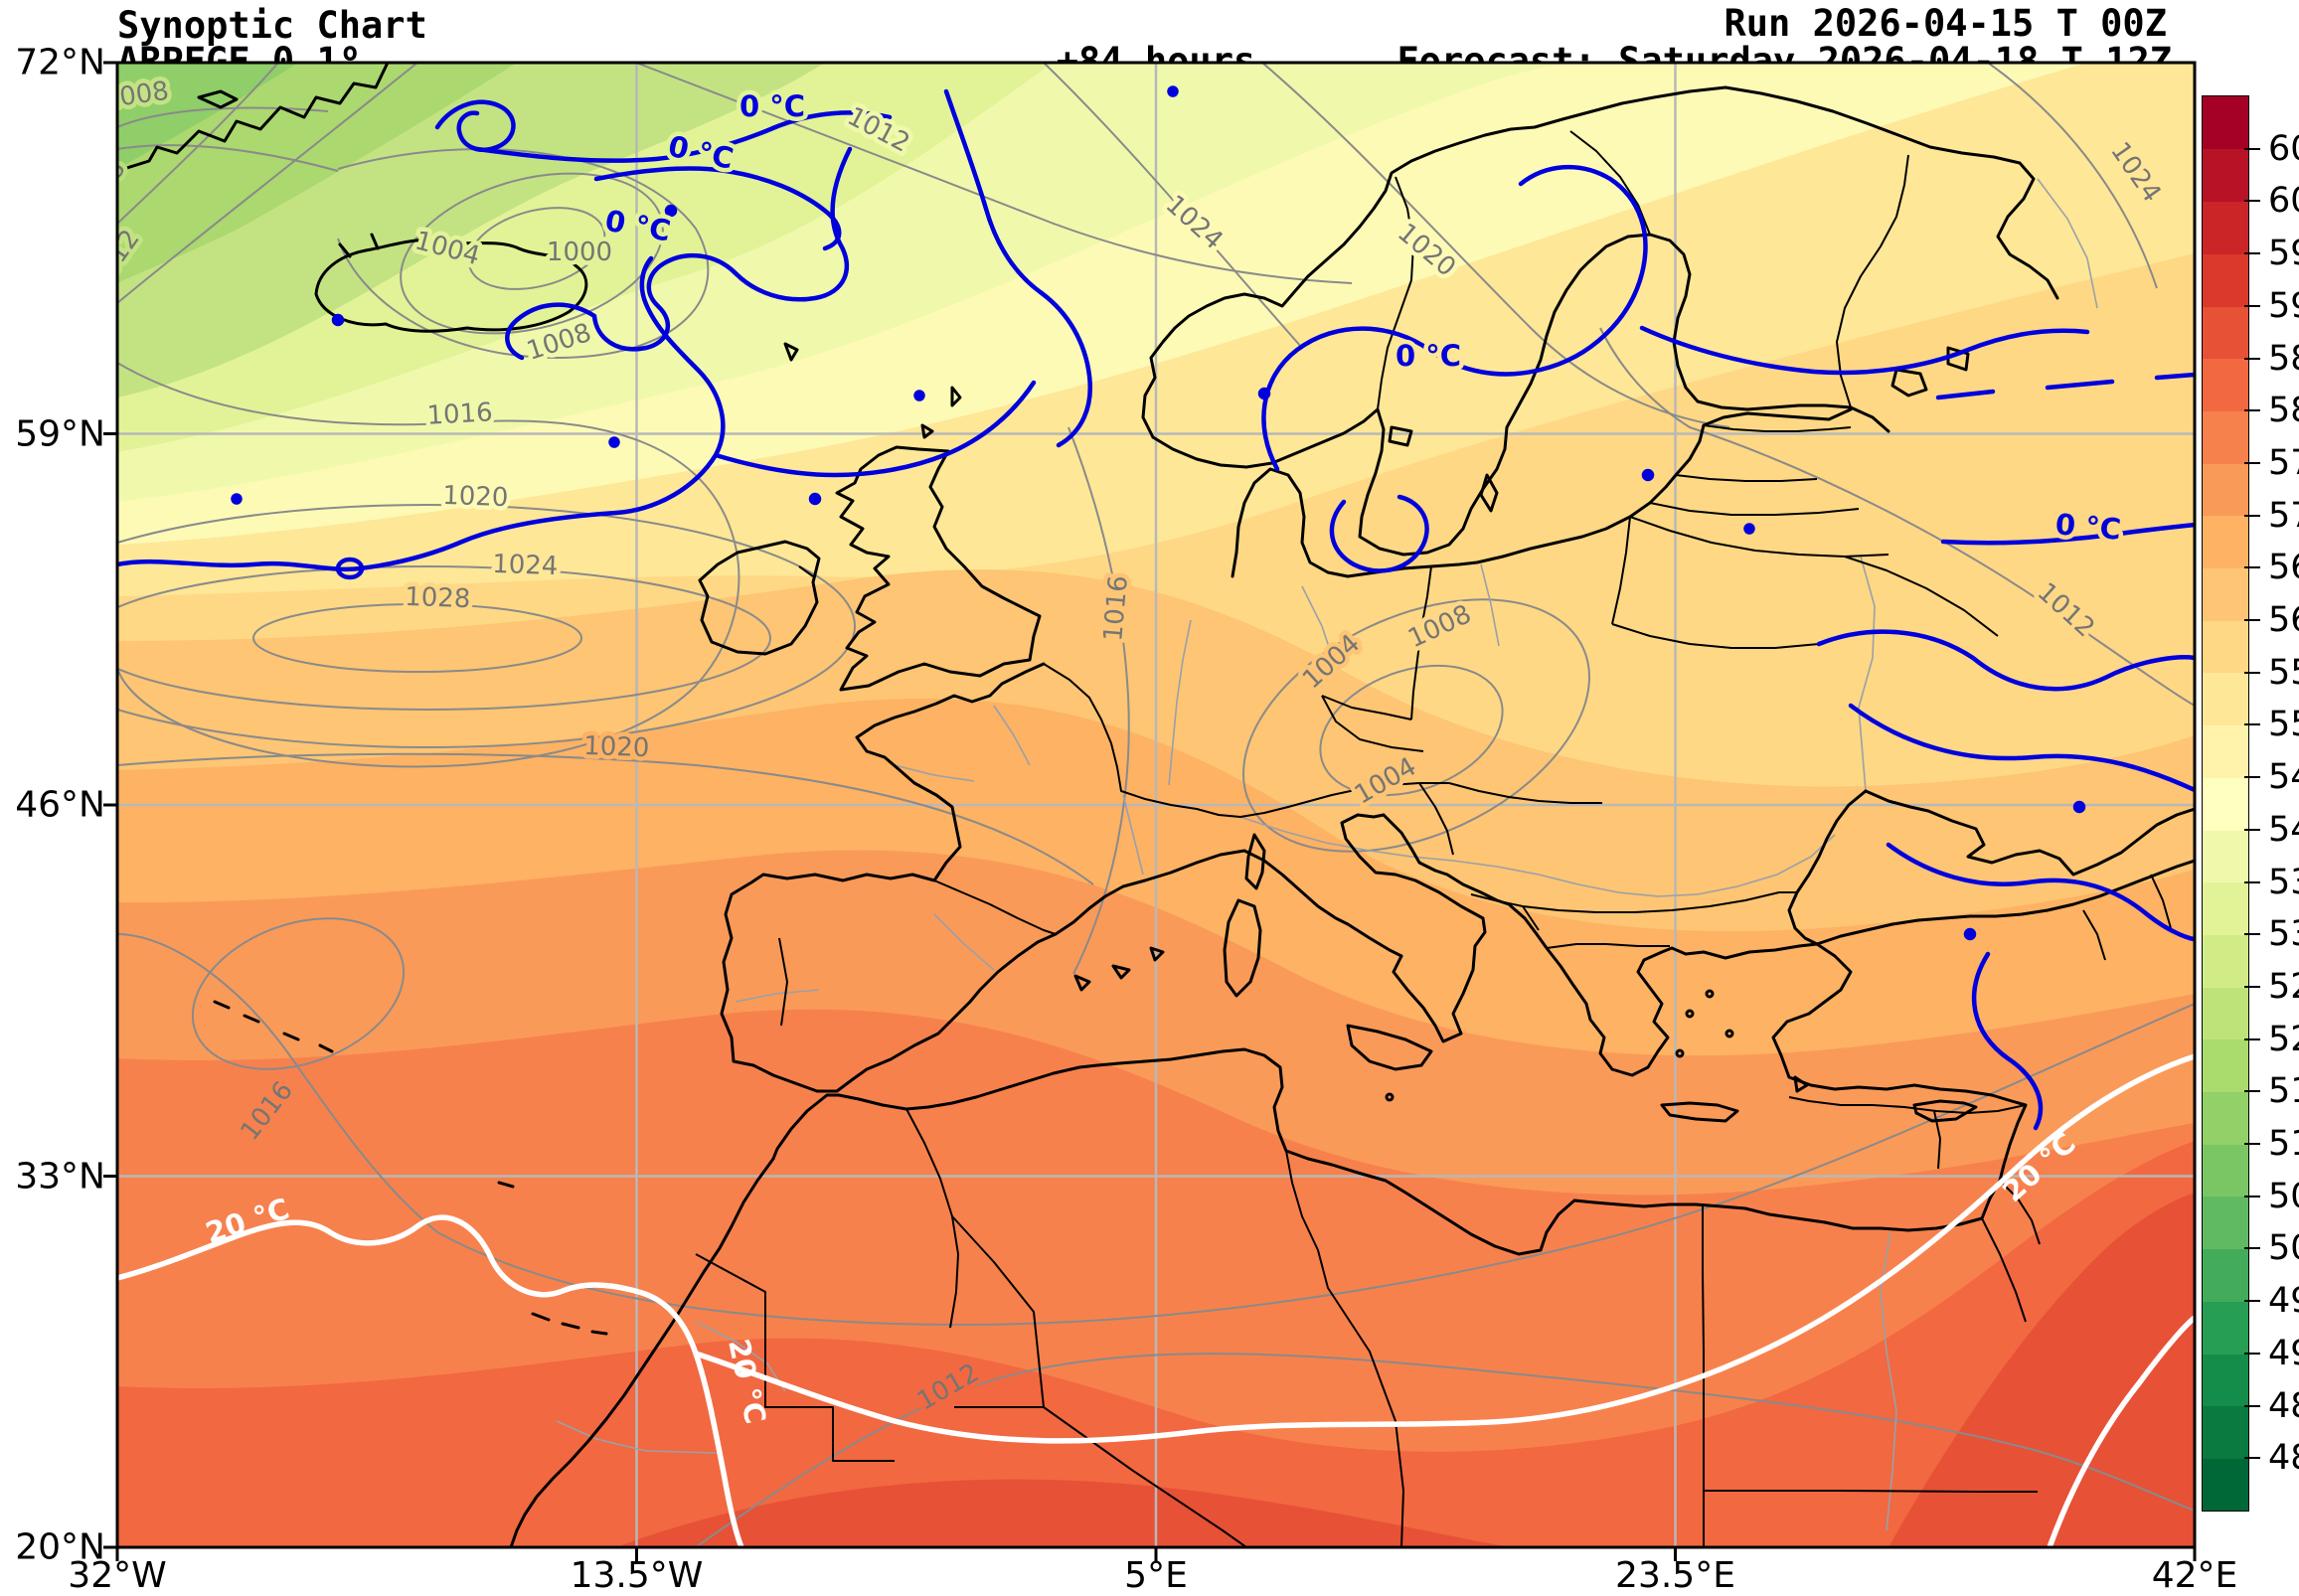 This screenshot has width=2299, height=1596. What do you see at coordinates (60, 63) in the screenshot?
I see `lat-tick-label: 72°N` at bounding box center [60, 63].